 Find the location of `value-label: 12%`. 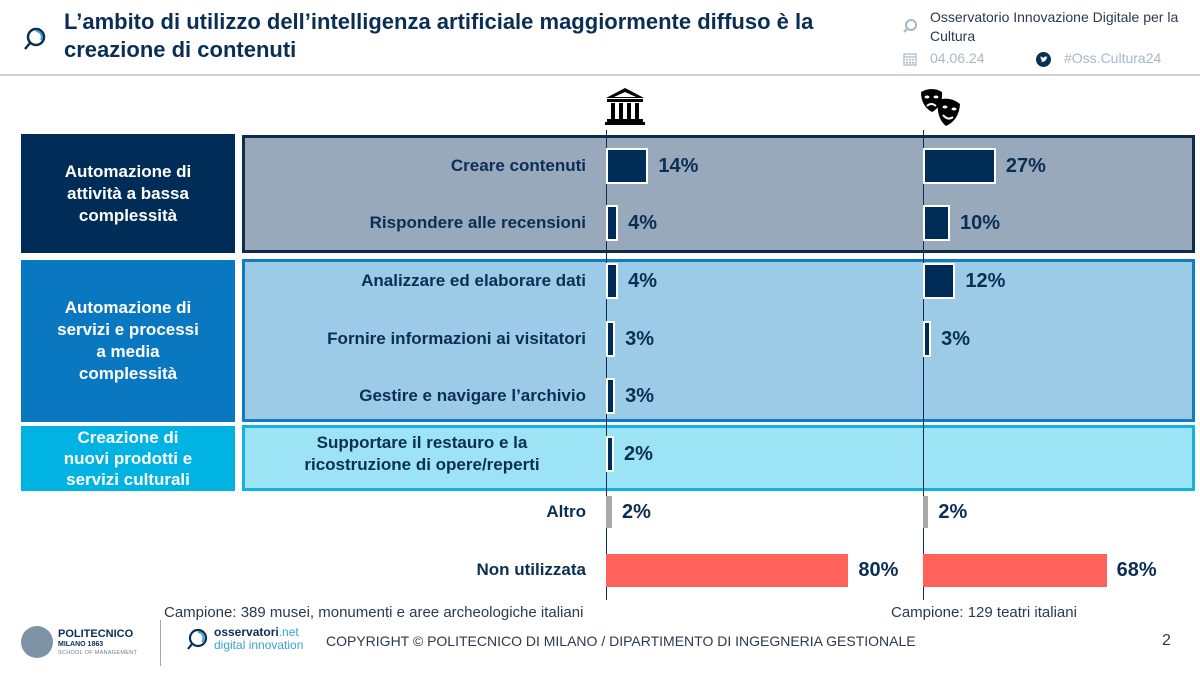

value-label: 12% is located at coordinates (985, 281).